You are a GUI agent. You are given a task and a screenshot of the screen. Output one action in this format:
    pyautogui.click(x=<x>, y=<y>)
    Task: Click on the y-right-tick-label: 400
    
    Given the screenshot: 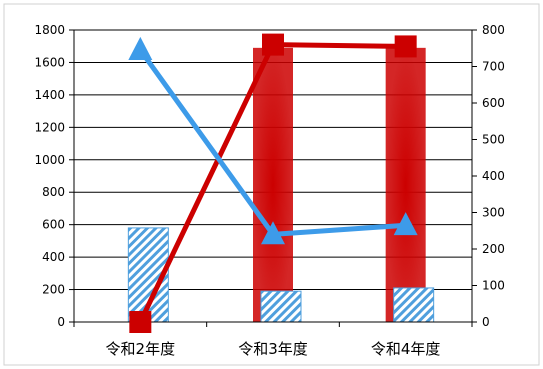 What is the action you would take?
    pyautogui.click(x=493, y=176)
    